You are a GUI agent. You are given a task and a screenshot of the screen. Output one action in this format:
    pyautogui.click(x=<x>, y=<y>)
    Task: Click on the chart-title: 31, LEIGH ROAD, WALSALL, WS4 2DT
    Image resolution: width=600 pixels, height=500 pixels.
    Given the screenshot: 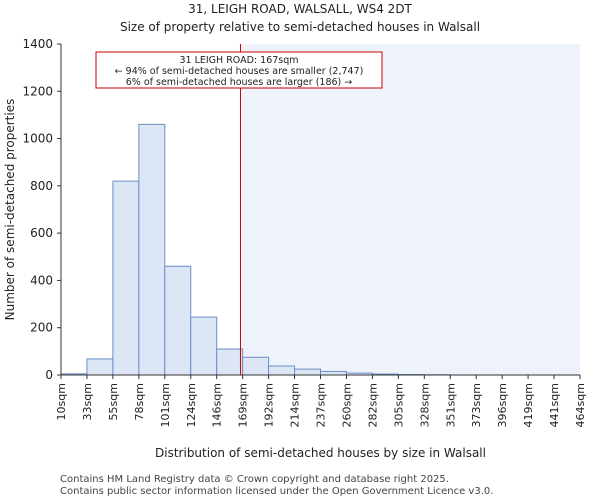 What is the action you would take?
    pyautogui.click(x=300, y=9)
    